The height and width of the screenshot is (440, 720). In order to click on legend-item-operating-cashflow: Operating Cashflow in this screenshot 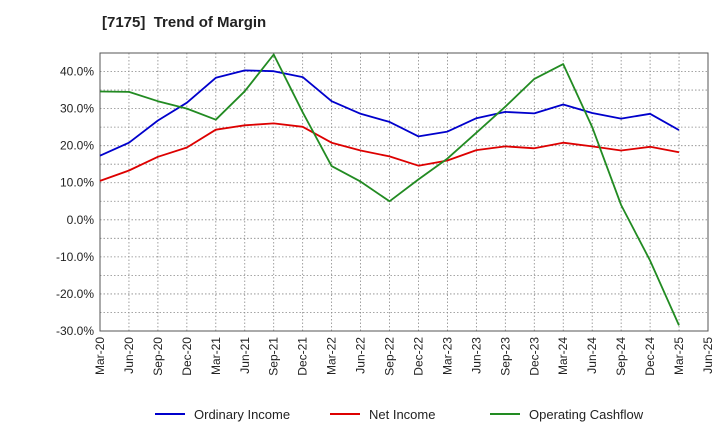, I will do `click(567, 414)`.